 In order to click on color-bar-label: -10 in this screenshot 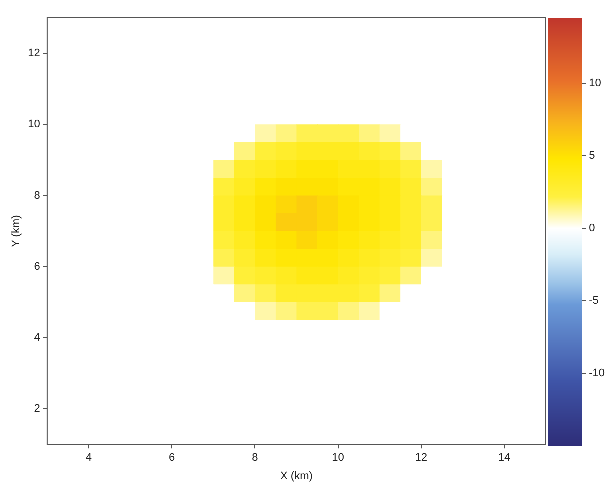, I will do `click(597, 373)`.